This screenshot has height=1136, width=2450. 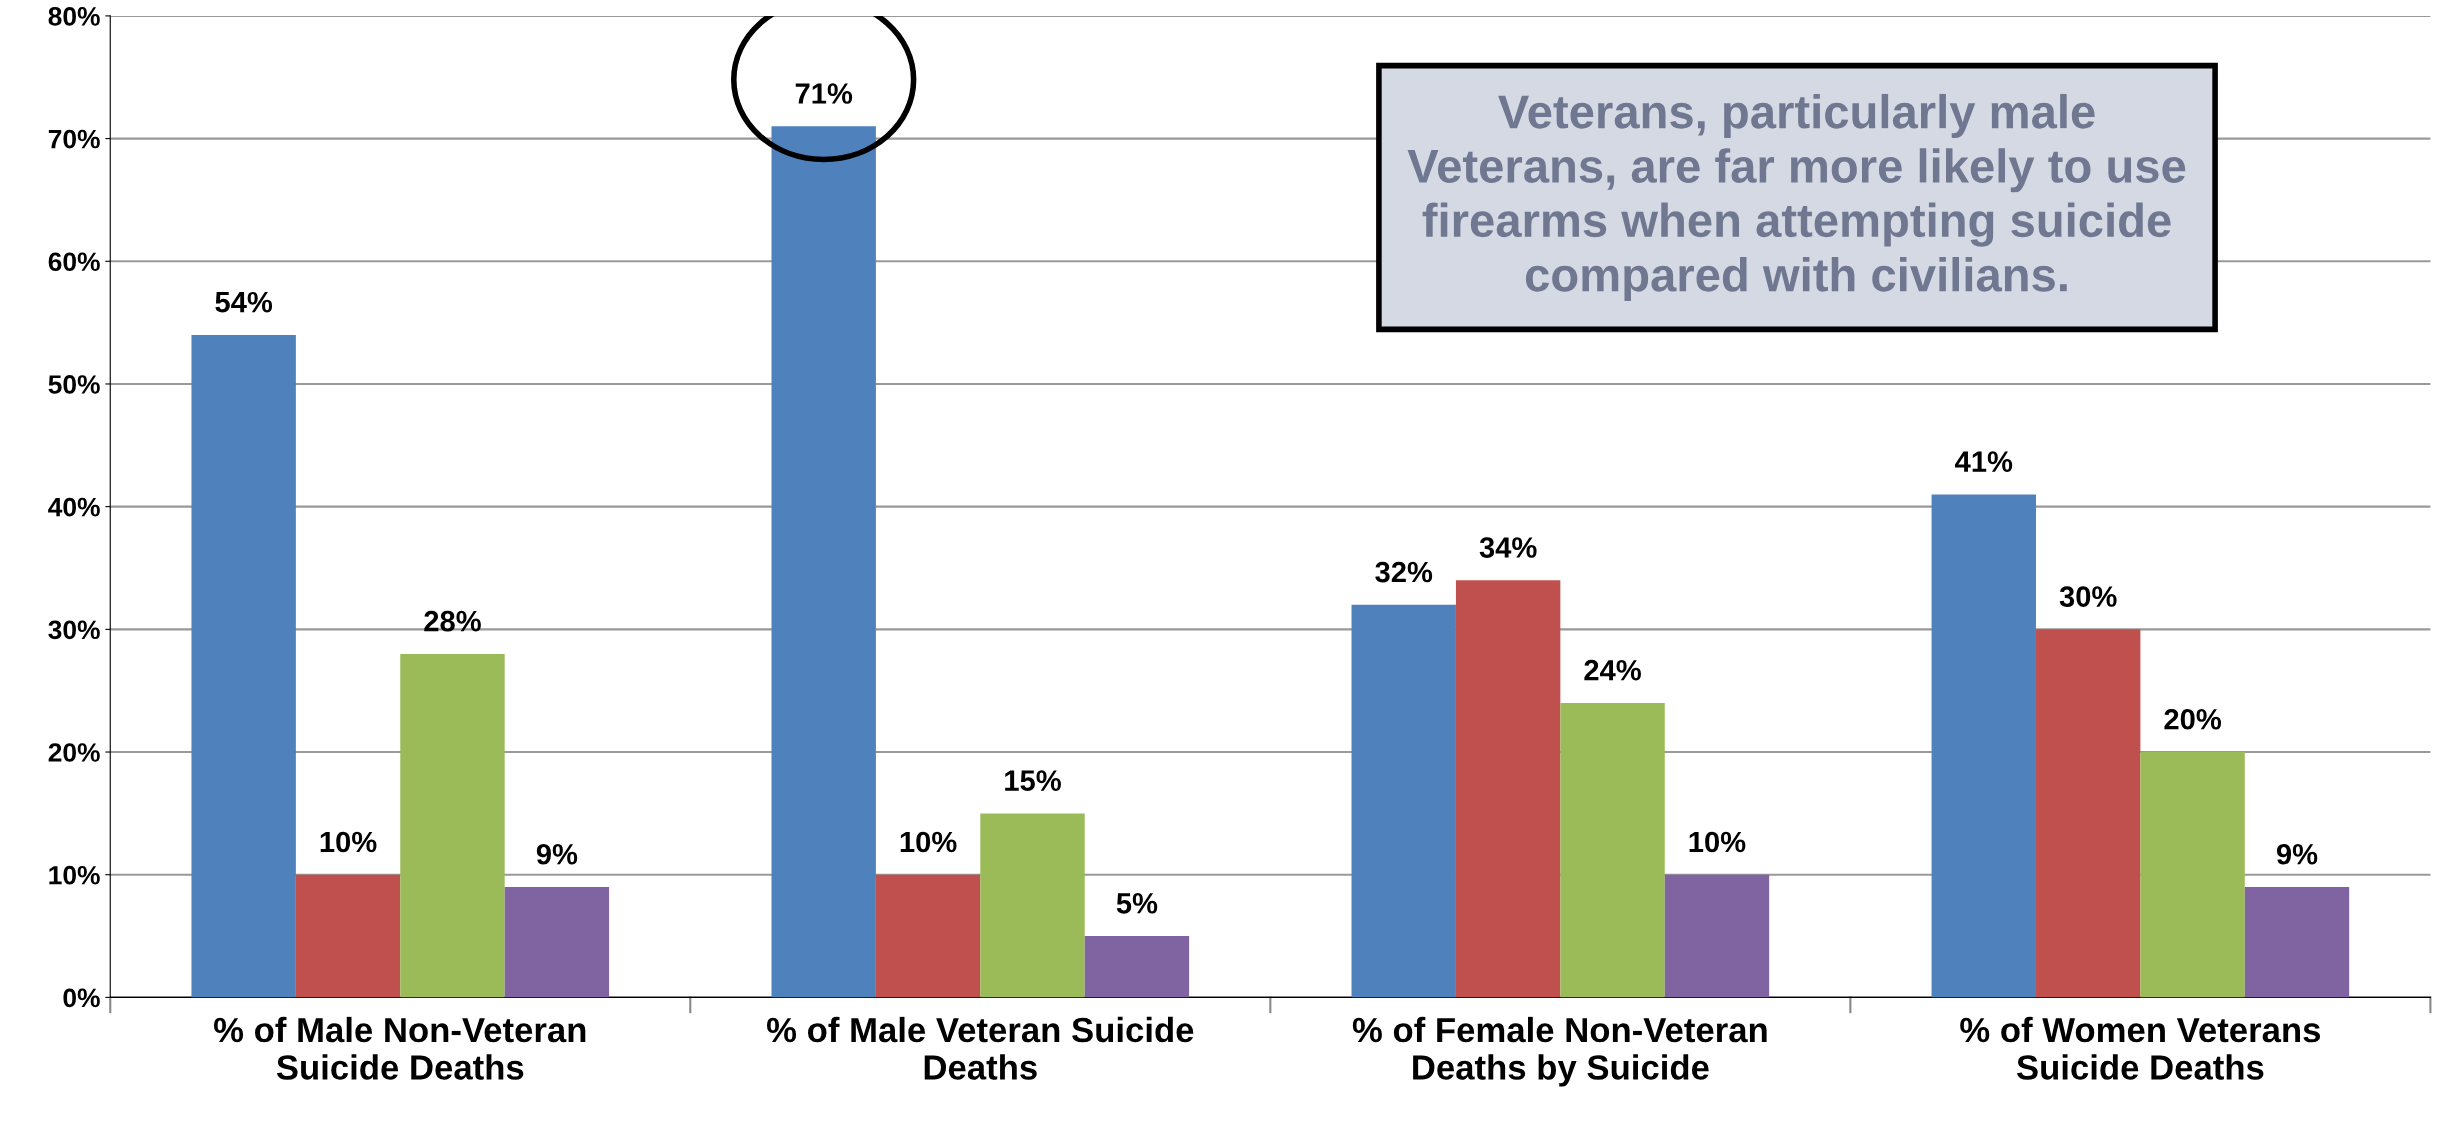 I want to click on y-tick-label: 40%, so click(x=74, y=507).